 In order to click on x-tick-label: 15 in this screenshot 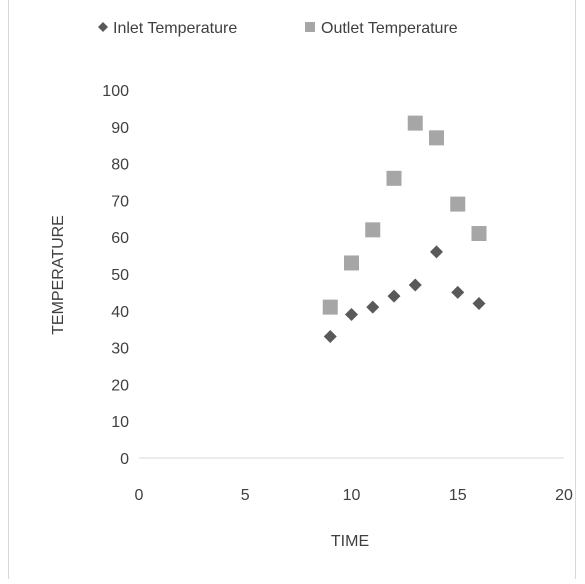, I will do `click(458, 495)`.